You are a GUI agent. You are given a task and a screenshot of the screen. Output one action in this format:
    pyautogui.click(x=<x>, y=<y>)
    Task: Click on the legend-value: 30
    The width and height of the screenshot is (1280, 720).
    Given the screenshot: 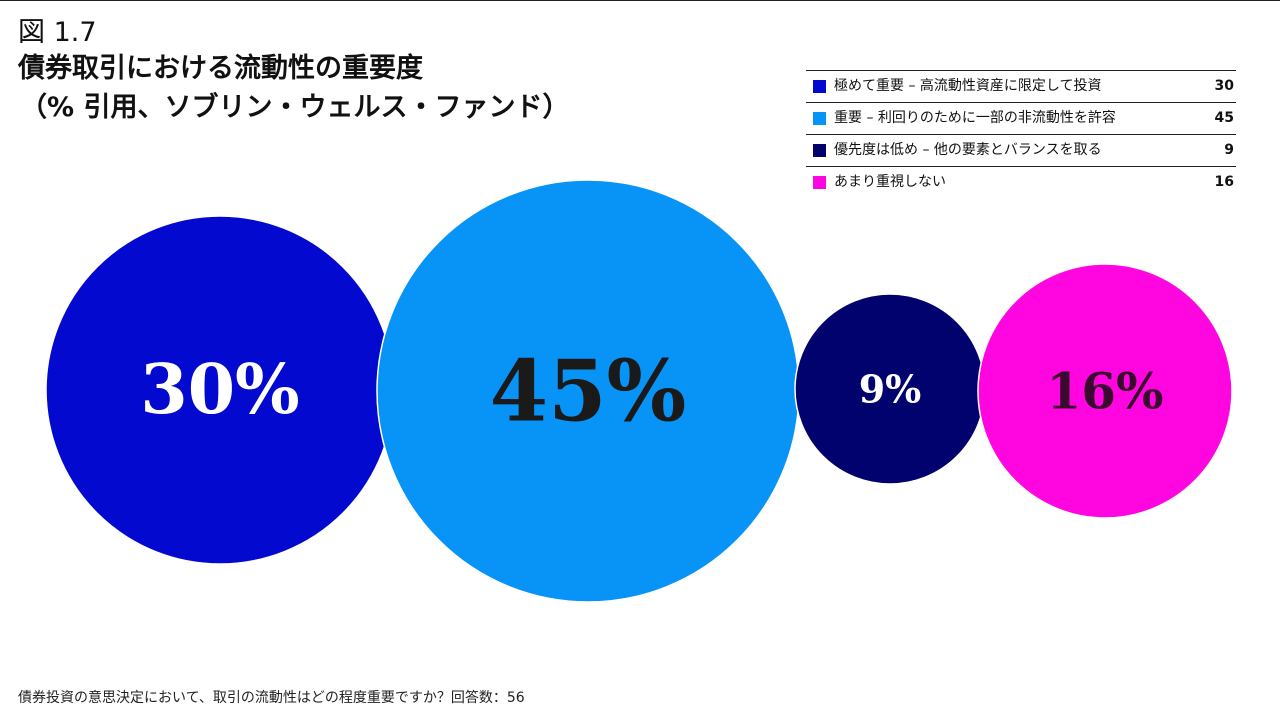 What is the action you would take?
    pyautogui.click(x=1224, y=86)
    